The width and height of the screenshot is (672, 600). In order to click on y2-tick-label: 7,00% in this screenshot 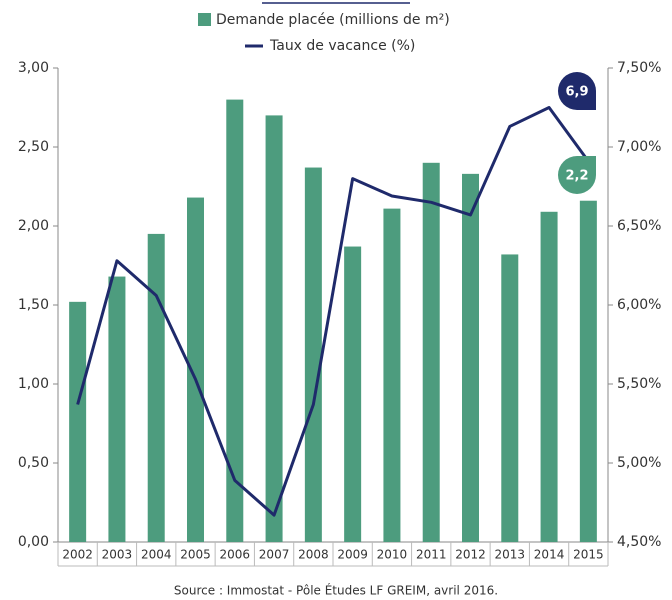, I will do `click(639, 147)`.